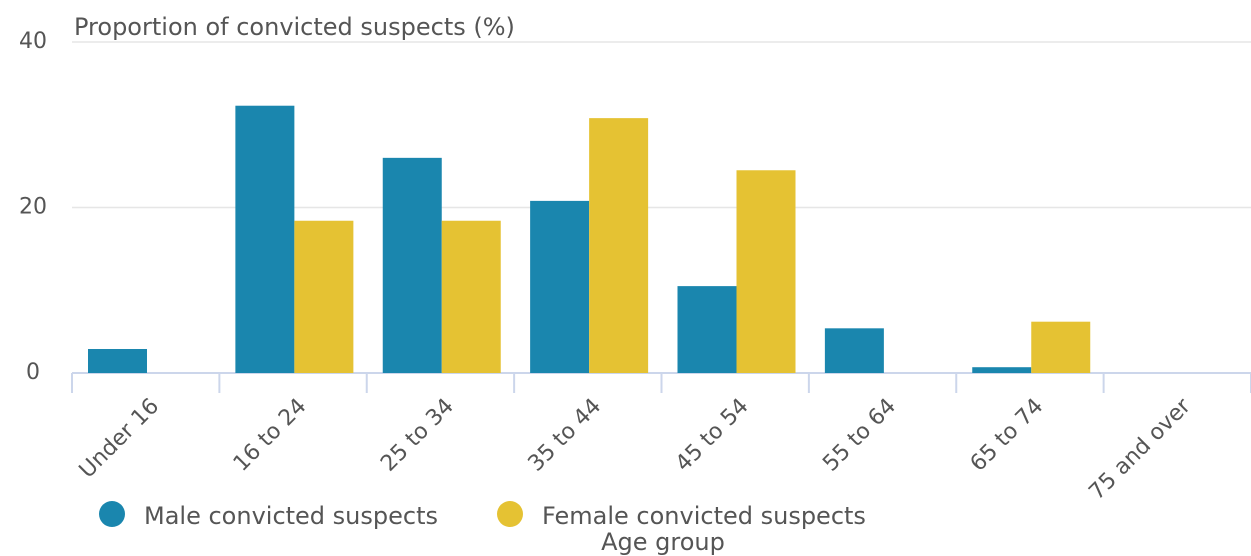 This screenshot has width=1251, height=556. I want to click on x-tick-label: 35 to 44, so click(565, 435).